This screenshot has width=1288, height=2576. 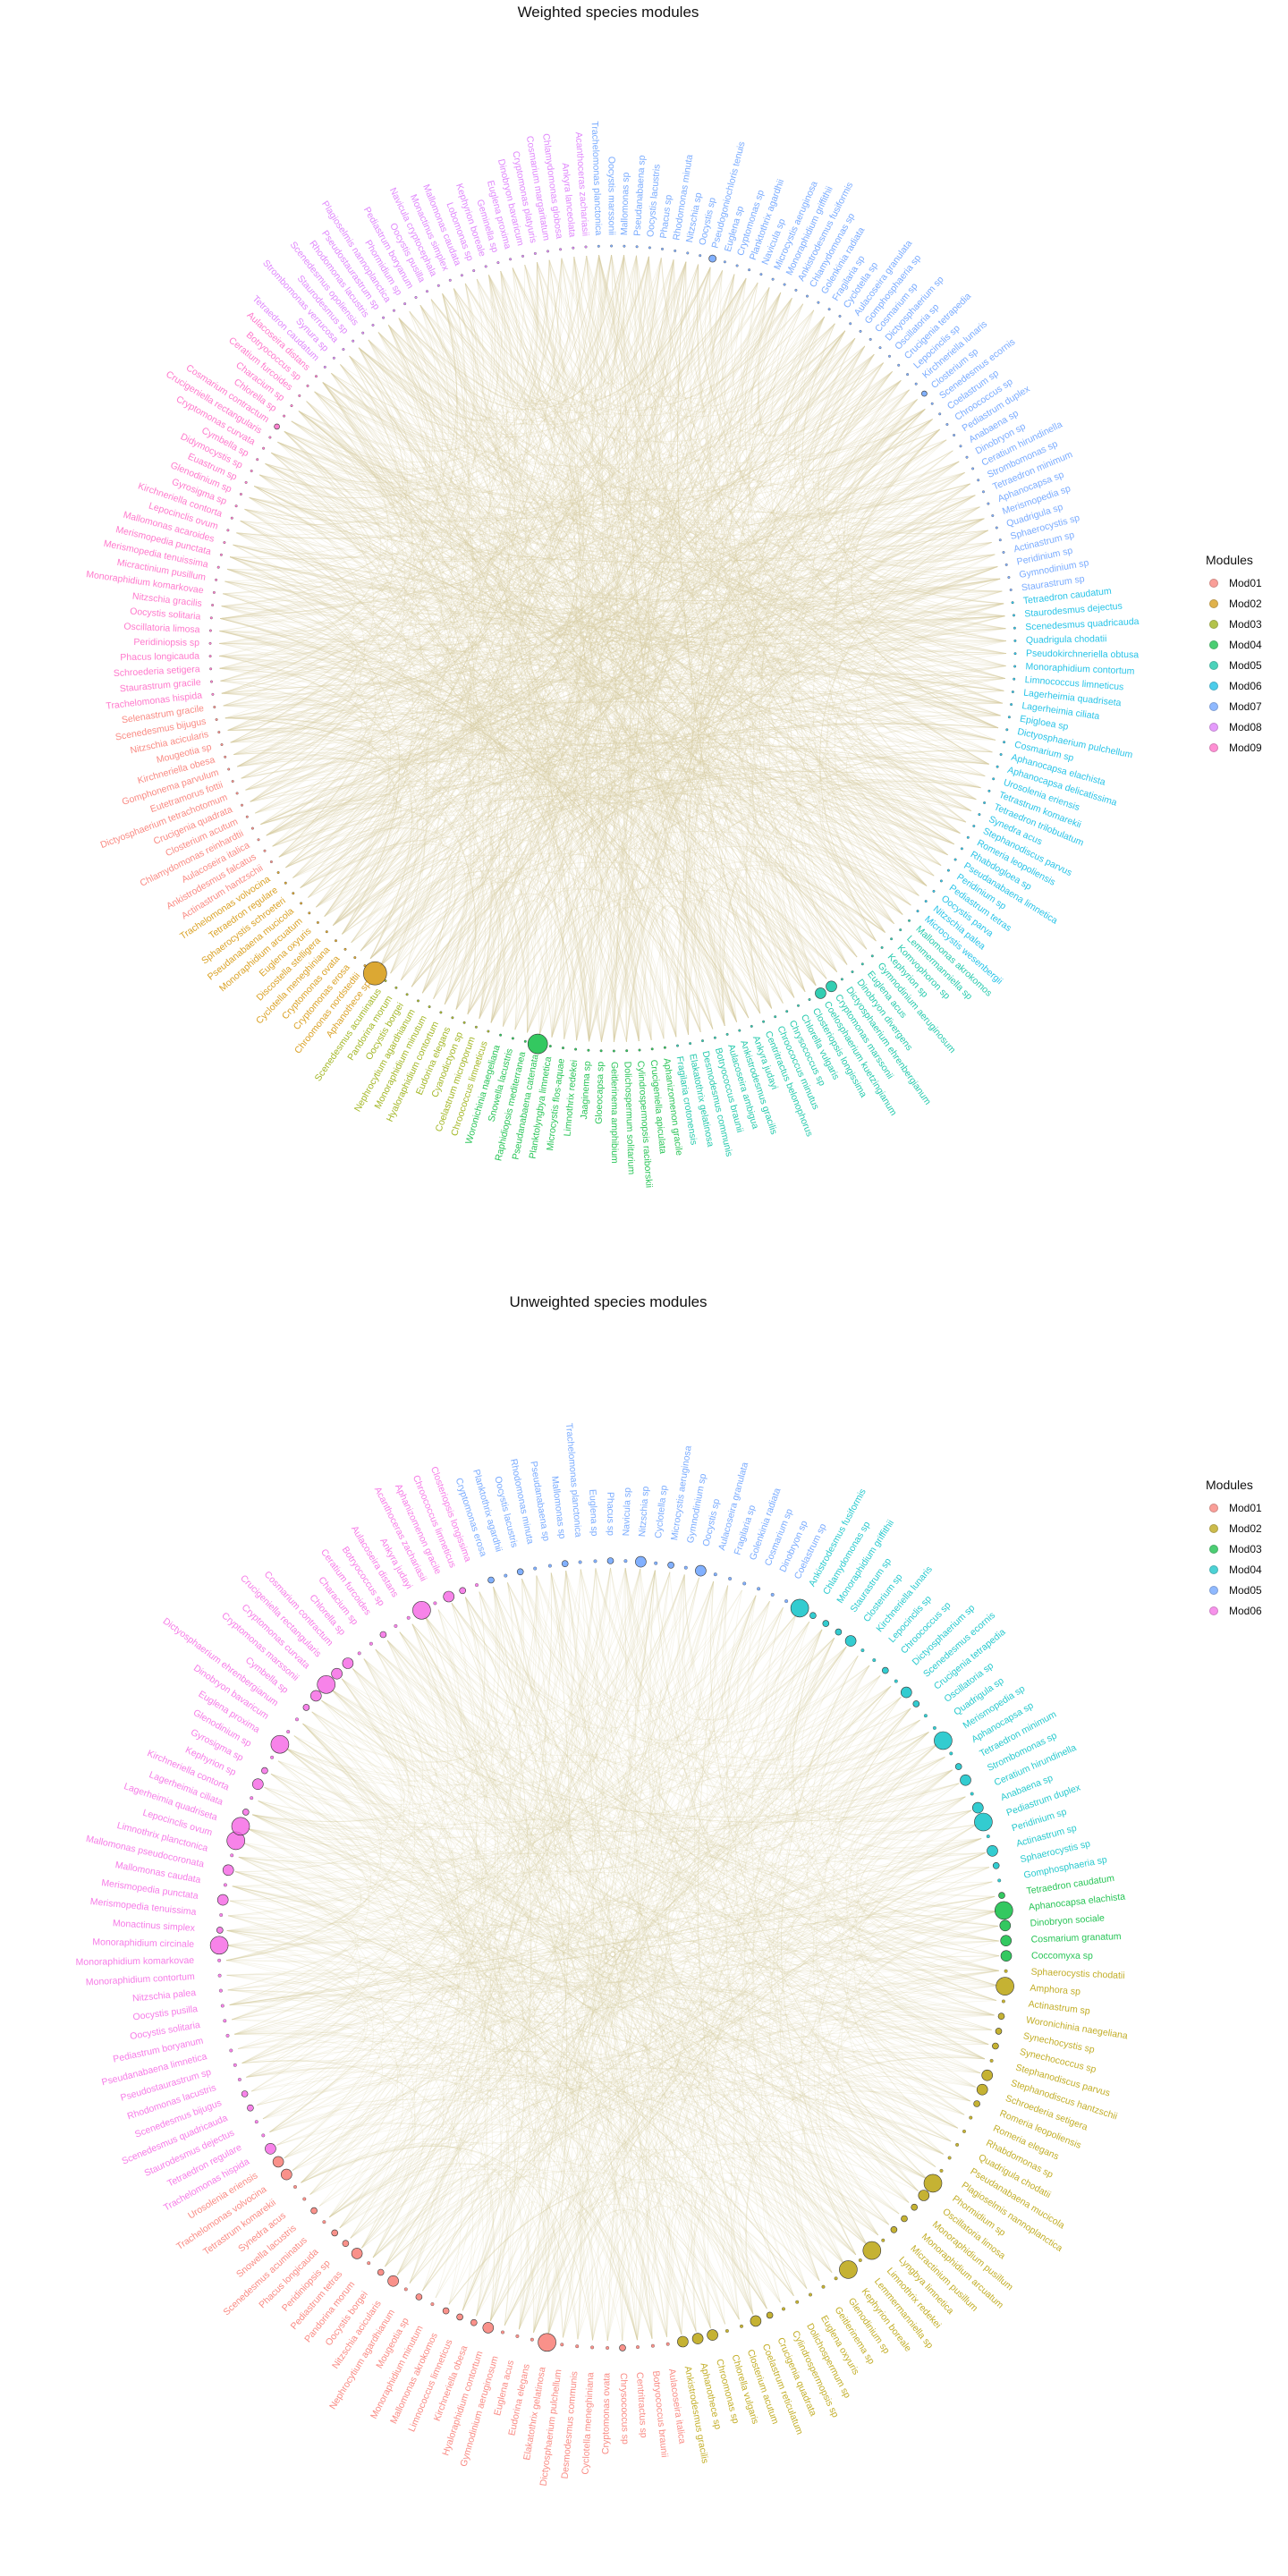 I want to click on legend-item-mod02: Mod02, so click(x=1234, y=603).